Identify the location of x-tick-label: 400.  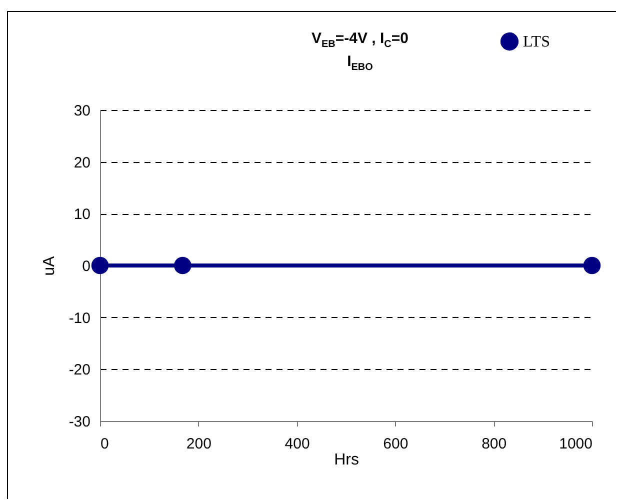
(297, 444).